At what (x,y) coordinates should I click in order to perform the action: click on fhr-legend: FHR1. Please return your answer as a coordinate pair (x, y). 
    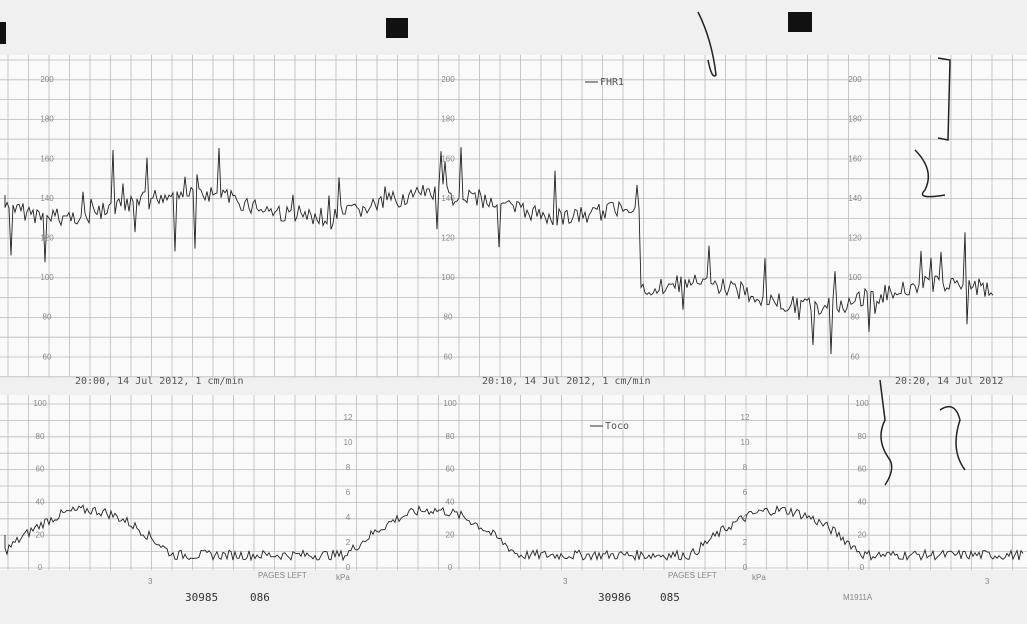
    Looking at the image, I should click on (612, 82).